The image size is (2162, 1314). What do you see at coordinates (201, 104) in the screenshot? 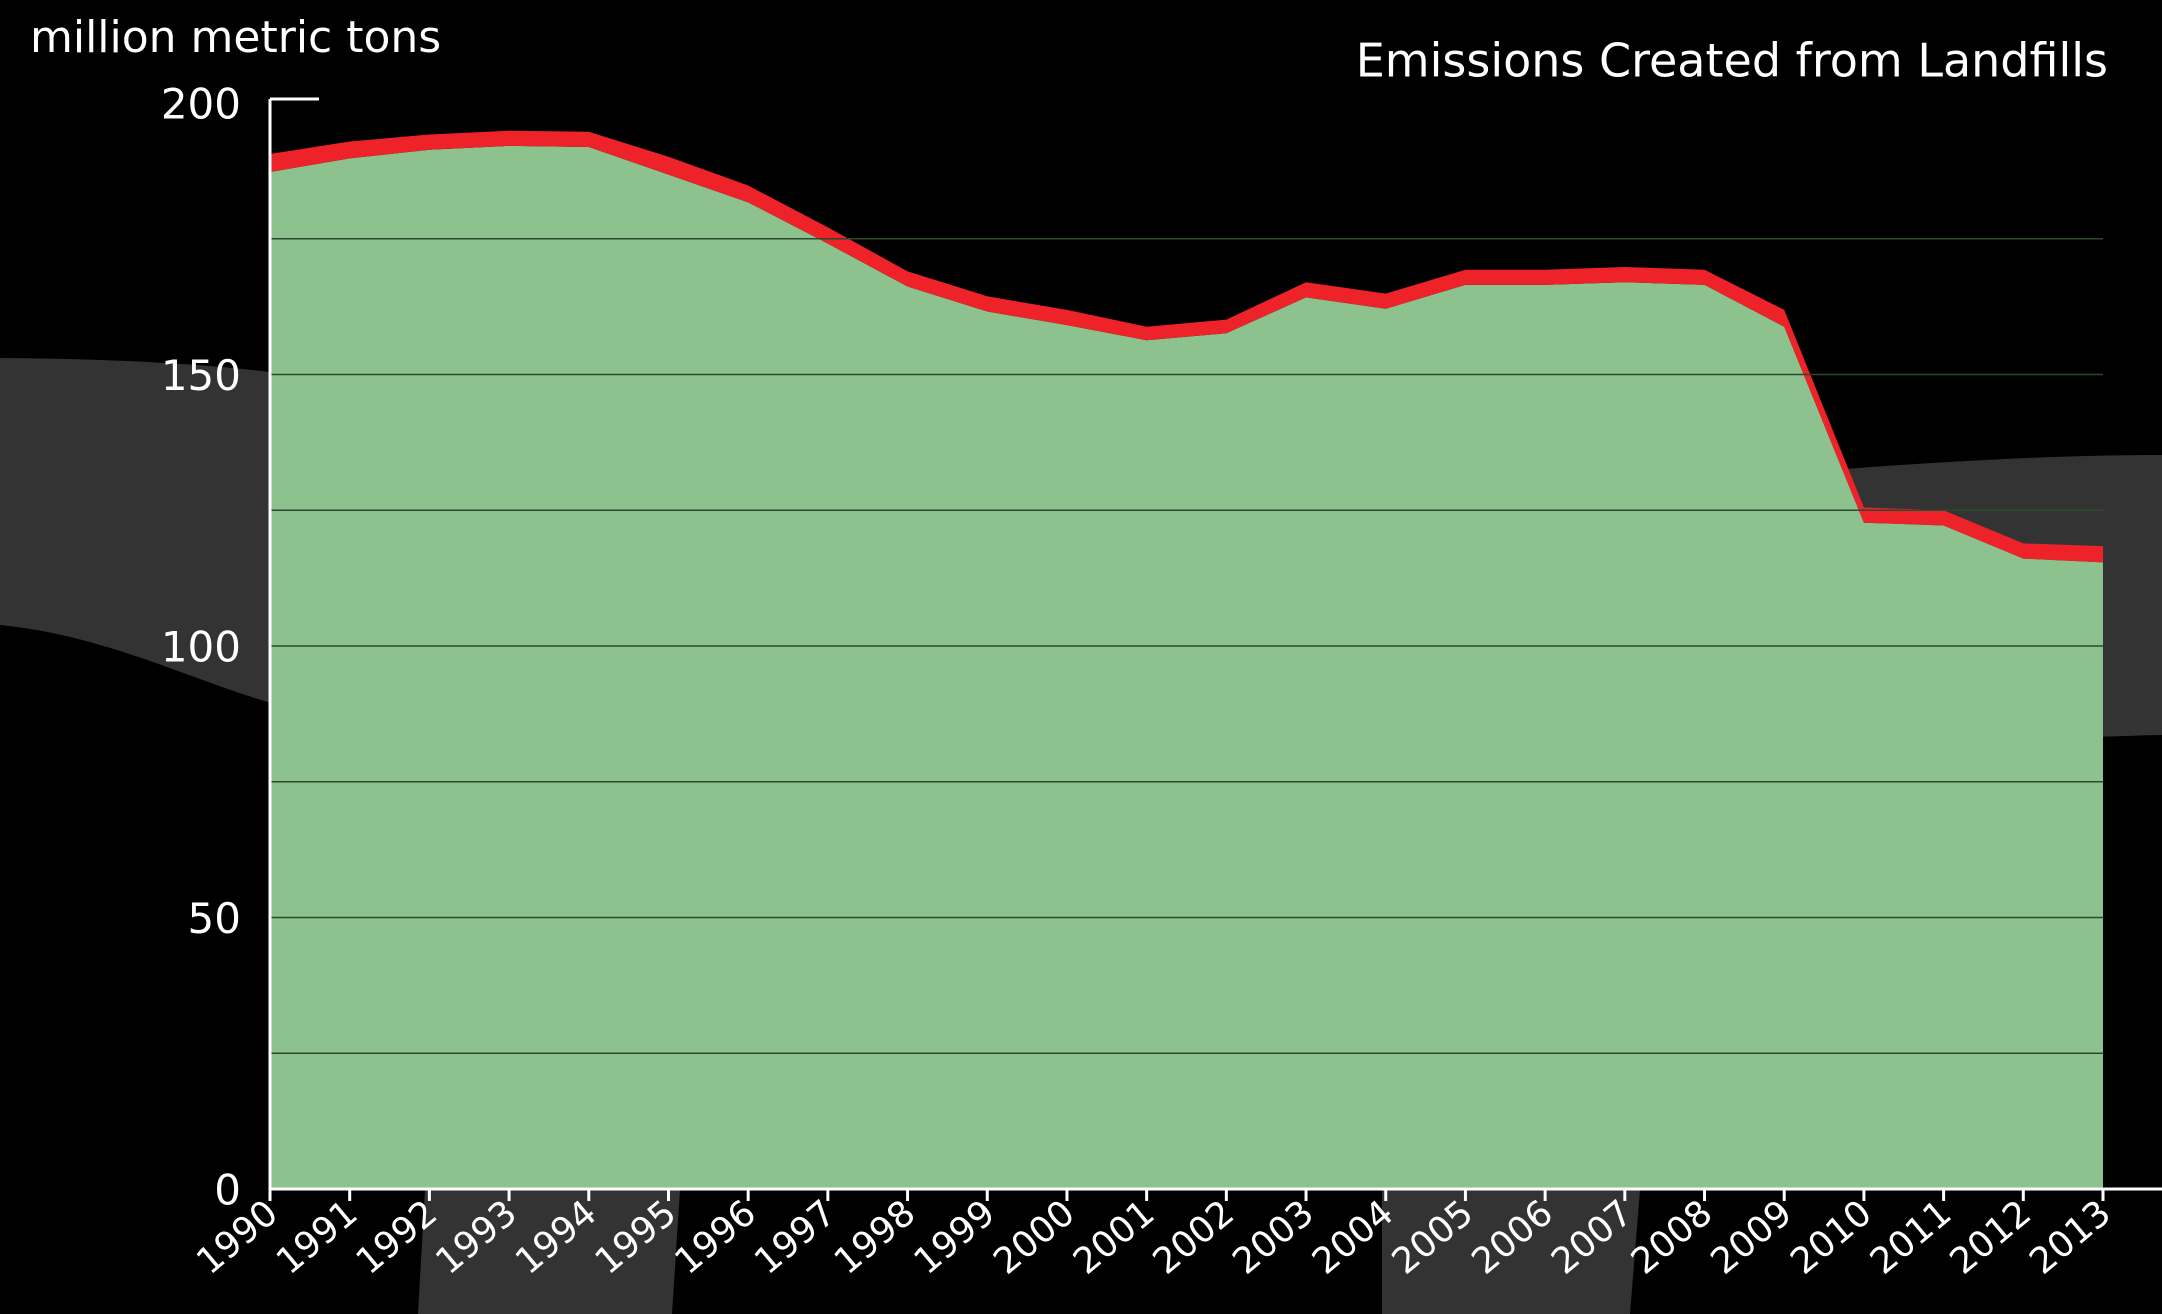
I see `y-tick-label: 200` at bounding box center [201, 104].